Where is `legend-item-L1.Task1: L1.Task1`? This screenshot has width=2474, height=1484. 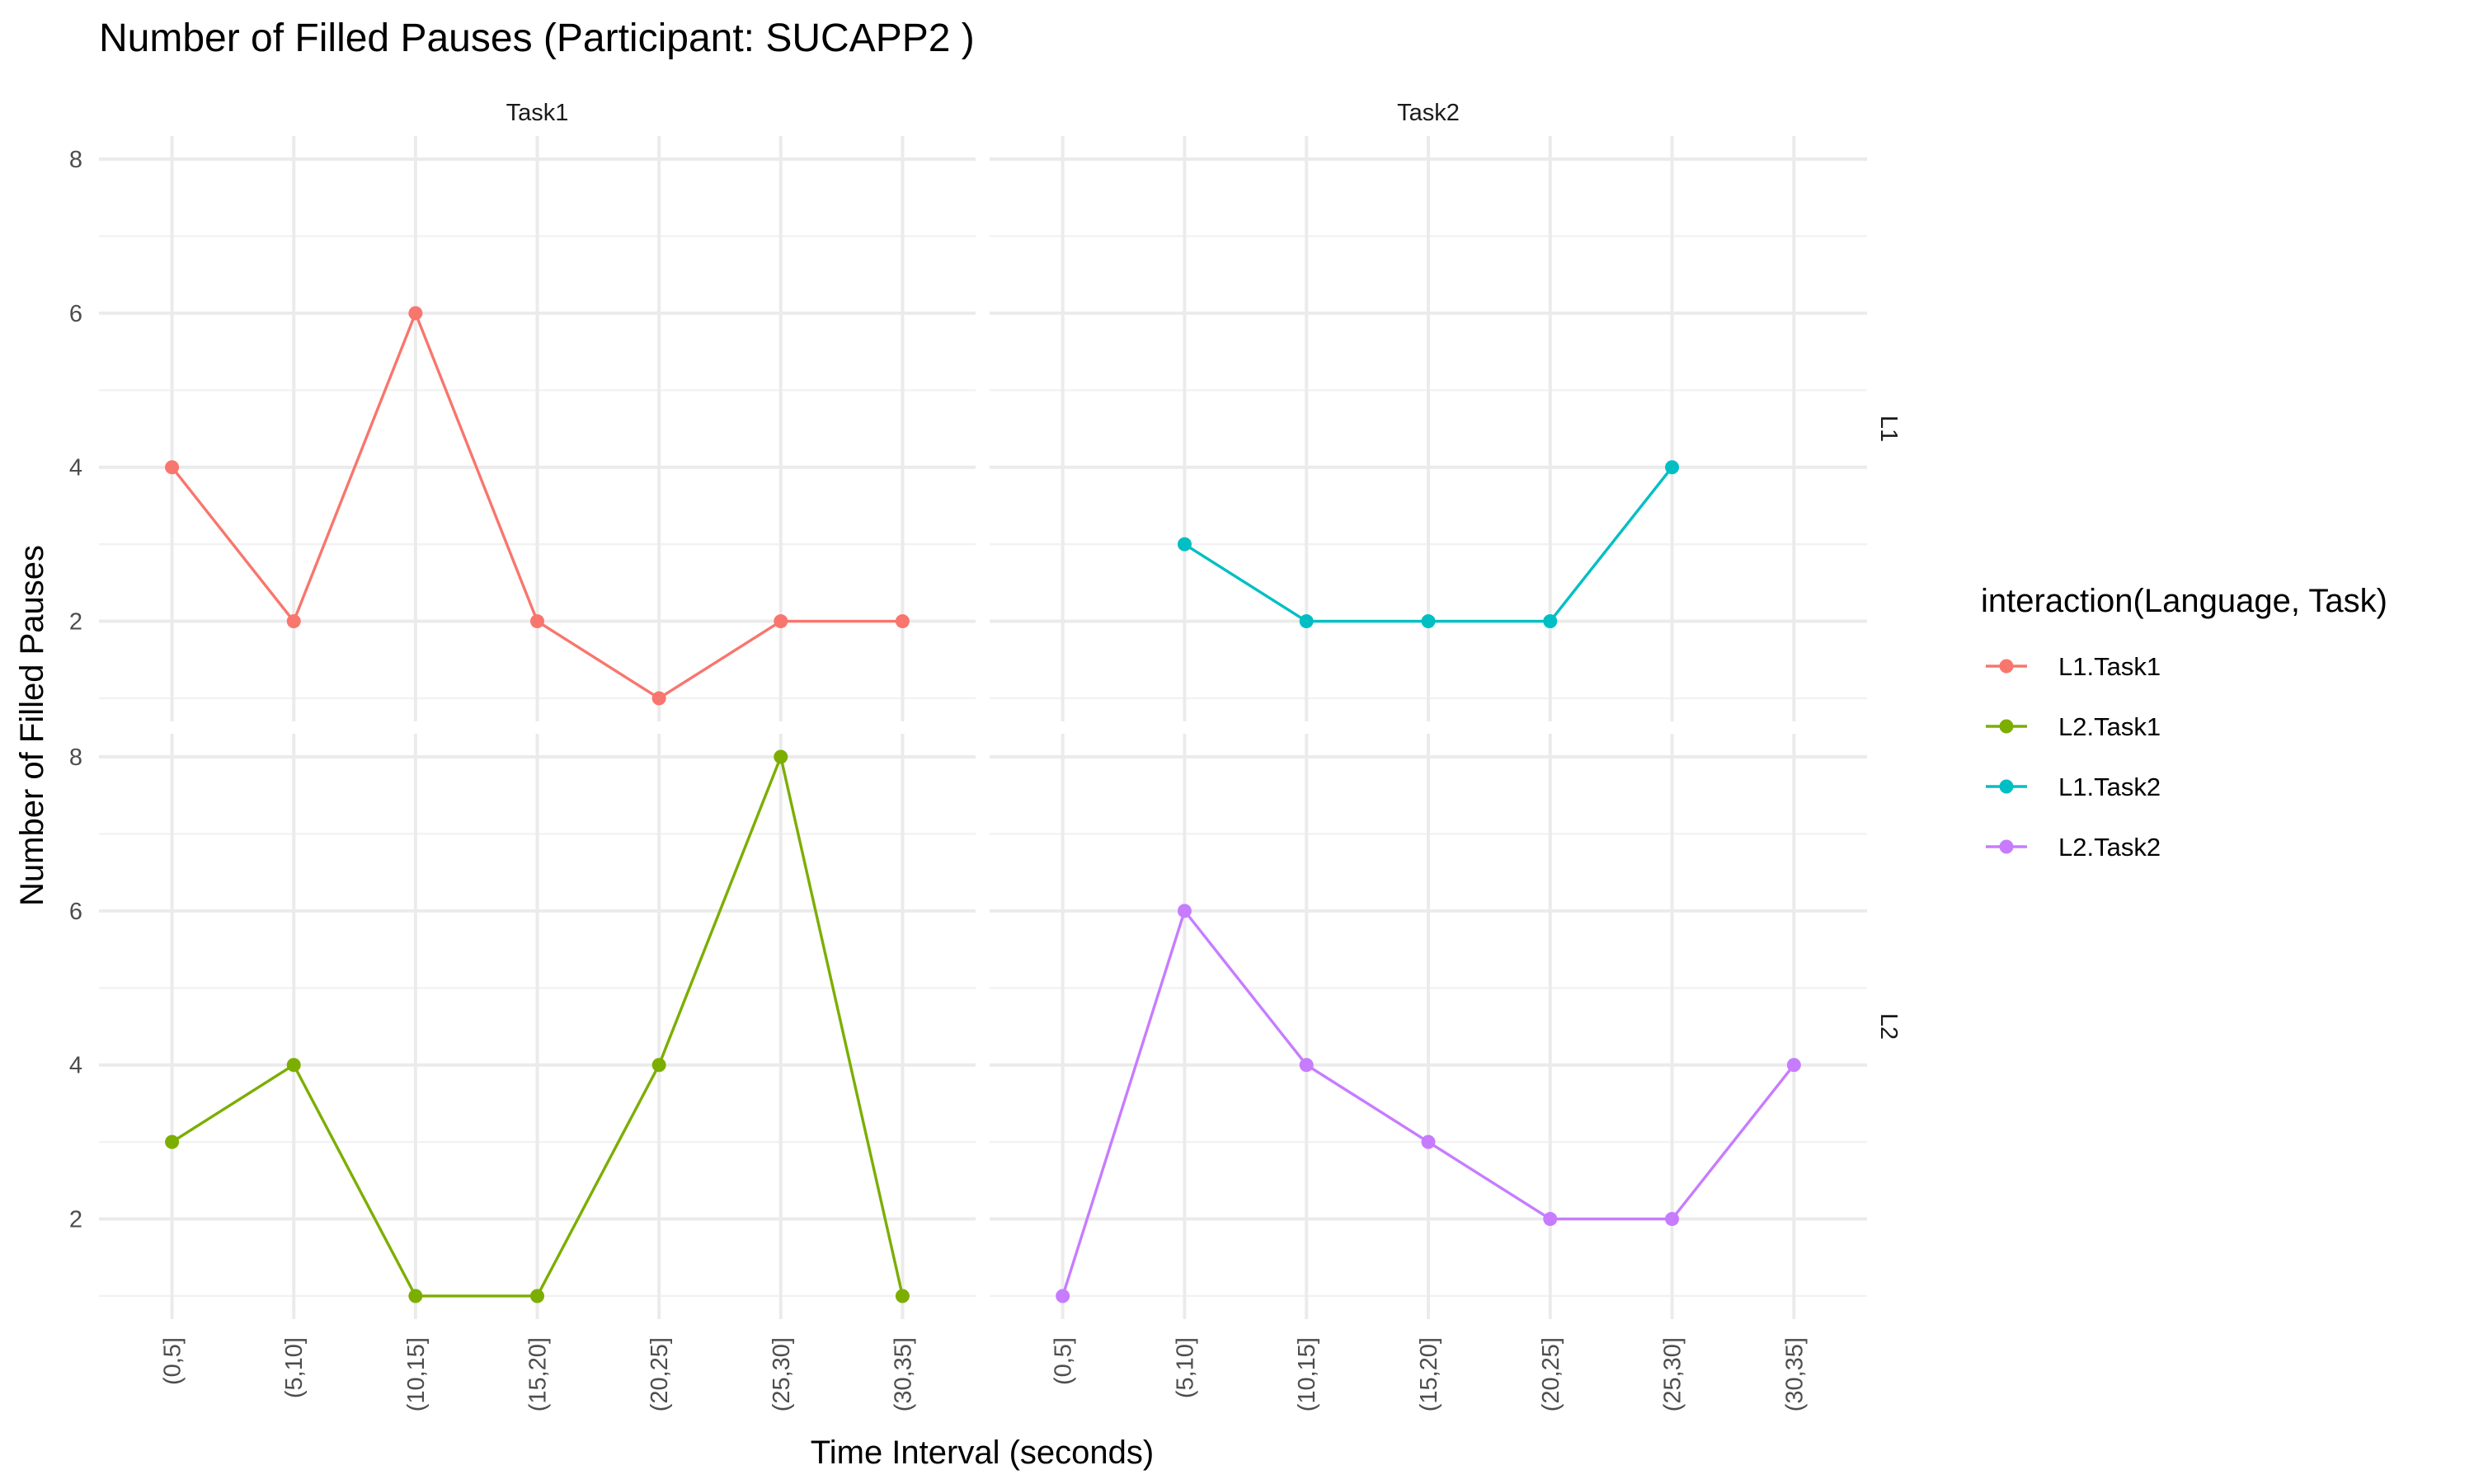
legend-item-L1.Task1: L1.Task1 is located at coordinates (2073, 666).